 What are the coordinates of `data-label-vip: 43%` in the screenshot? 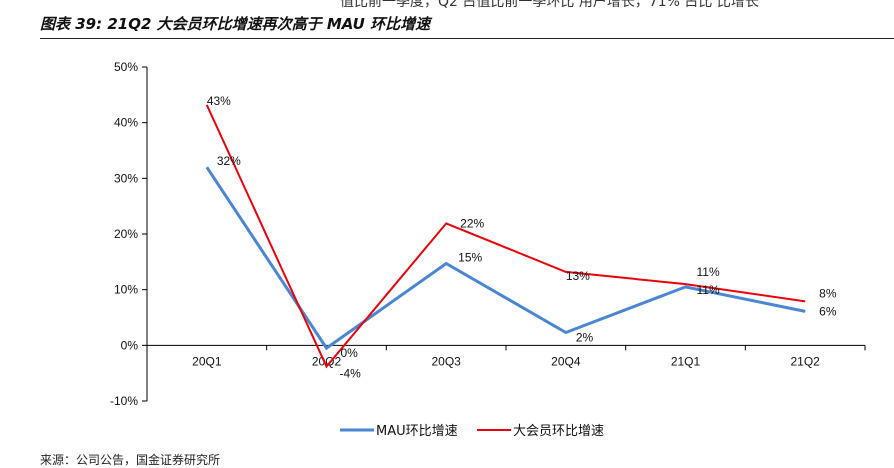 It's located at (219, 101).